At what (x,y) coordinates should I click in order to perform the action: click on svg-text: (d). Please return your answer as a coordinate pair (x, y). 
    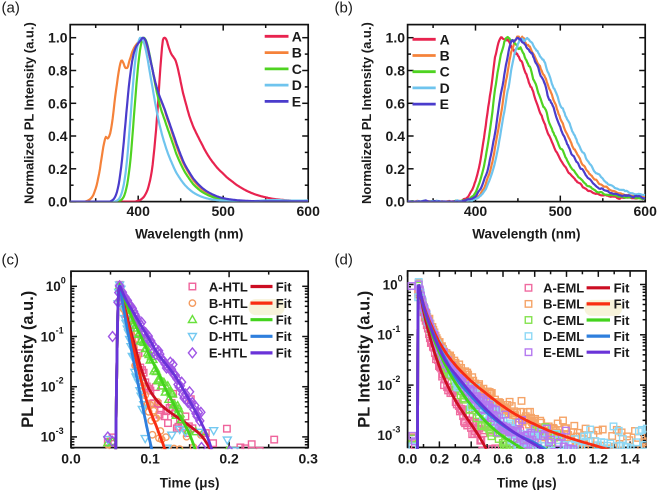
    Looking at the image, I should click on (344, 260).